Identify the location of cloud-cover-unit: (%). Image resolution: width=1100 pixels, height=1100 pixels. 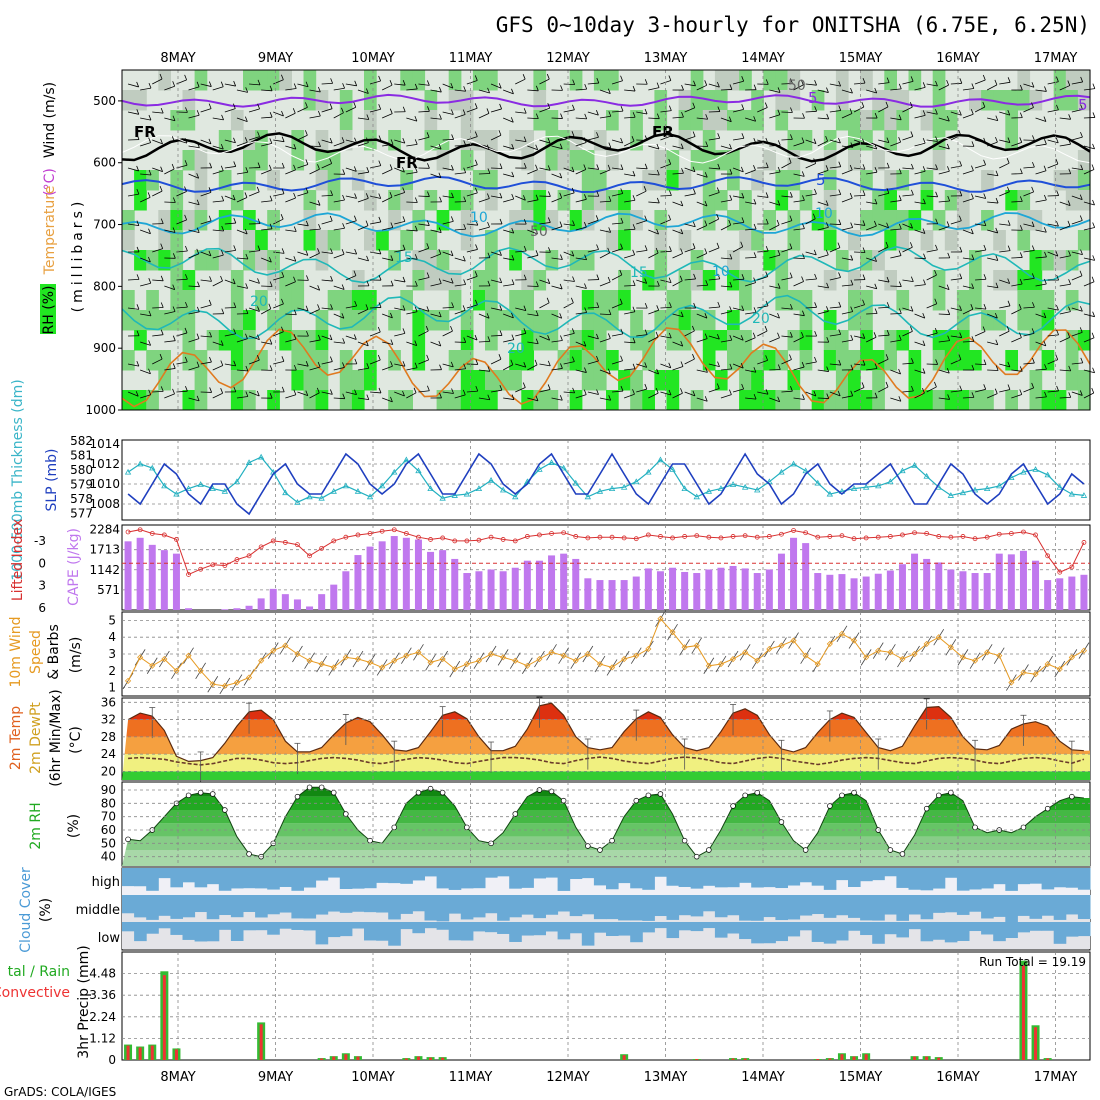
(46, 910).